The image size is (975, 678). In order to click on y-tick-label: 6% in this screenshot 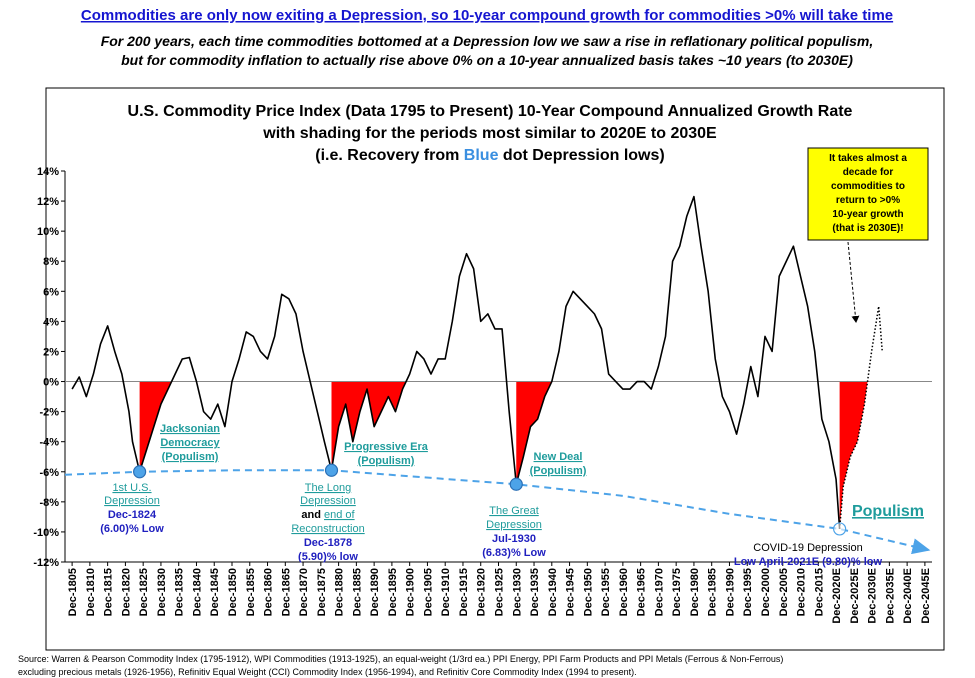, I will do `click(51, 292)`.